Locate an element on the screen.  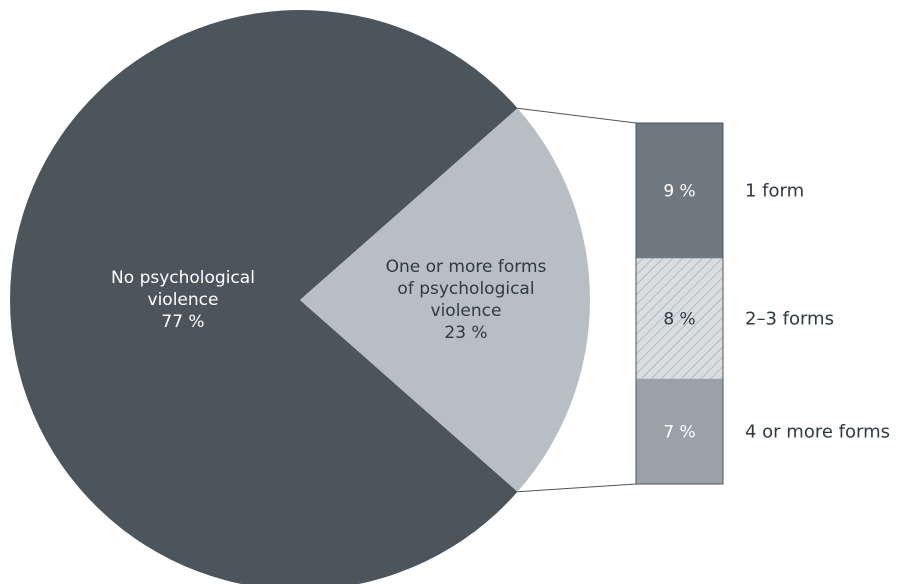
bar-outline is located at coordinates (679, 303).